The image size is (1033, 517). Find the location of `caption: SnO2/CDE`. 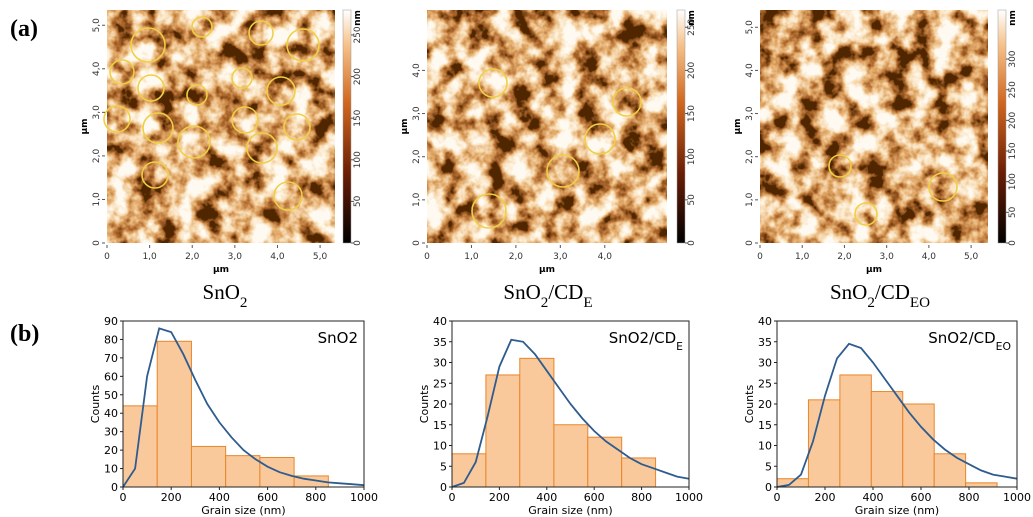

caption: SnO2/CDE is located at coordinates (547, 295).